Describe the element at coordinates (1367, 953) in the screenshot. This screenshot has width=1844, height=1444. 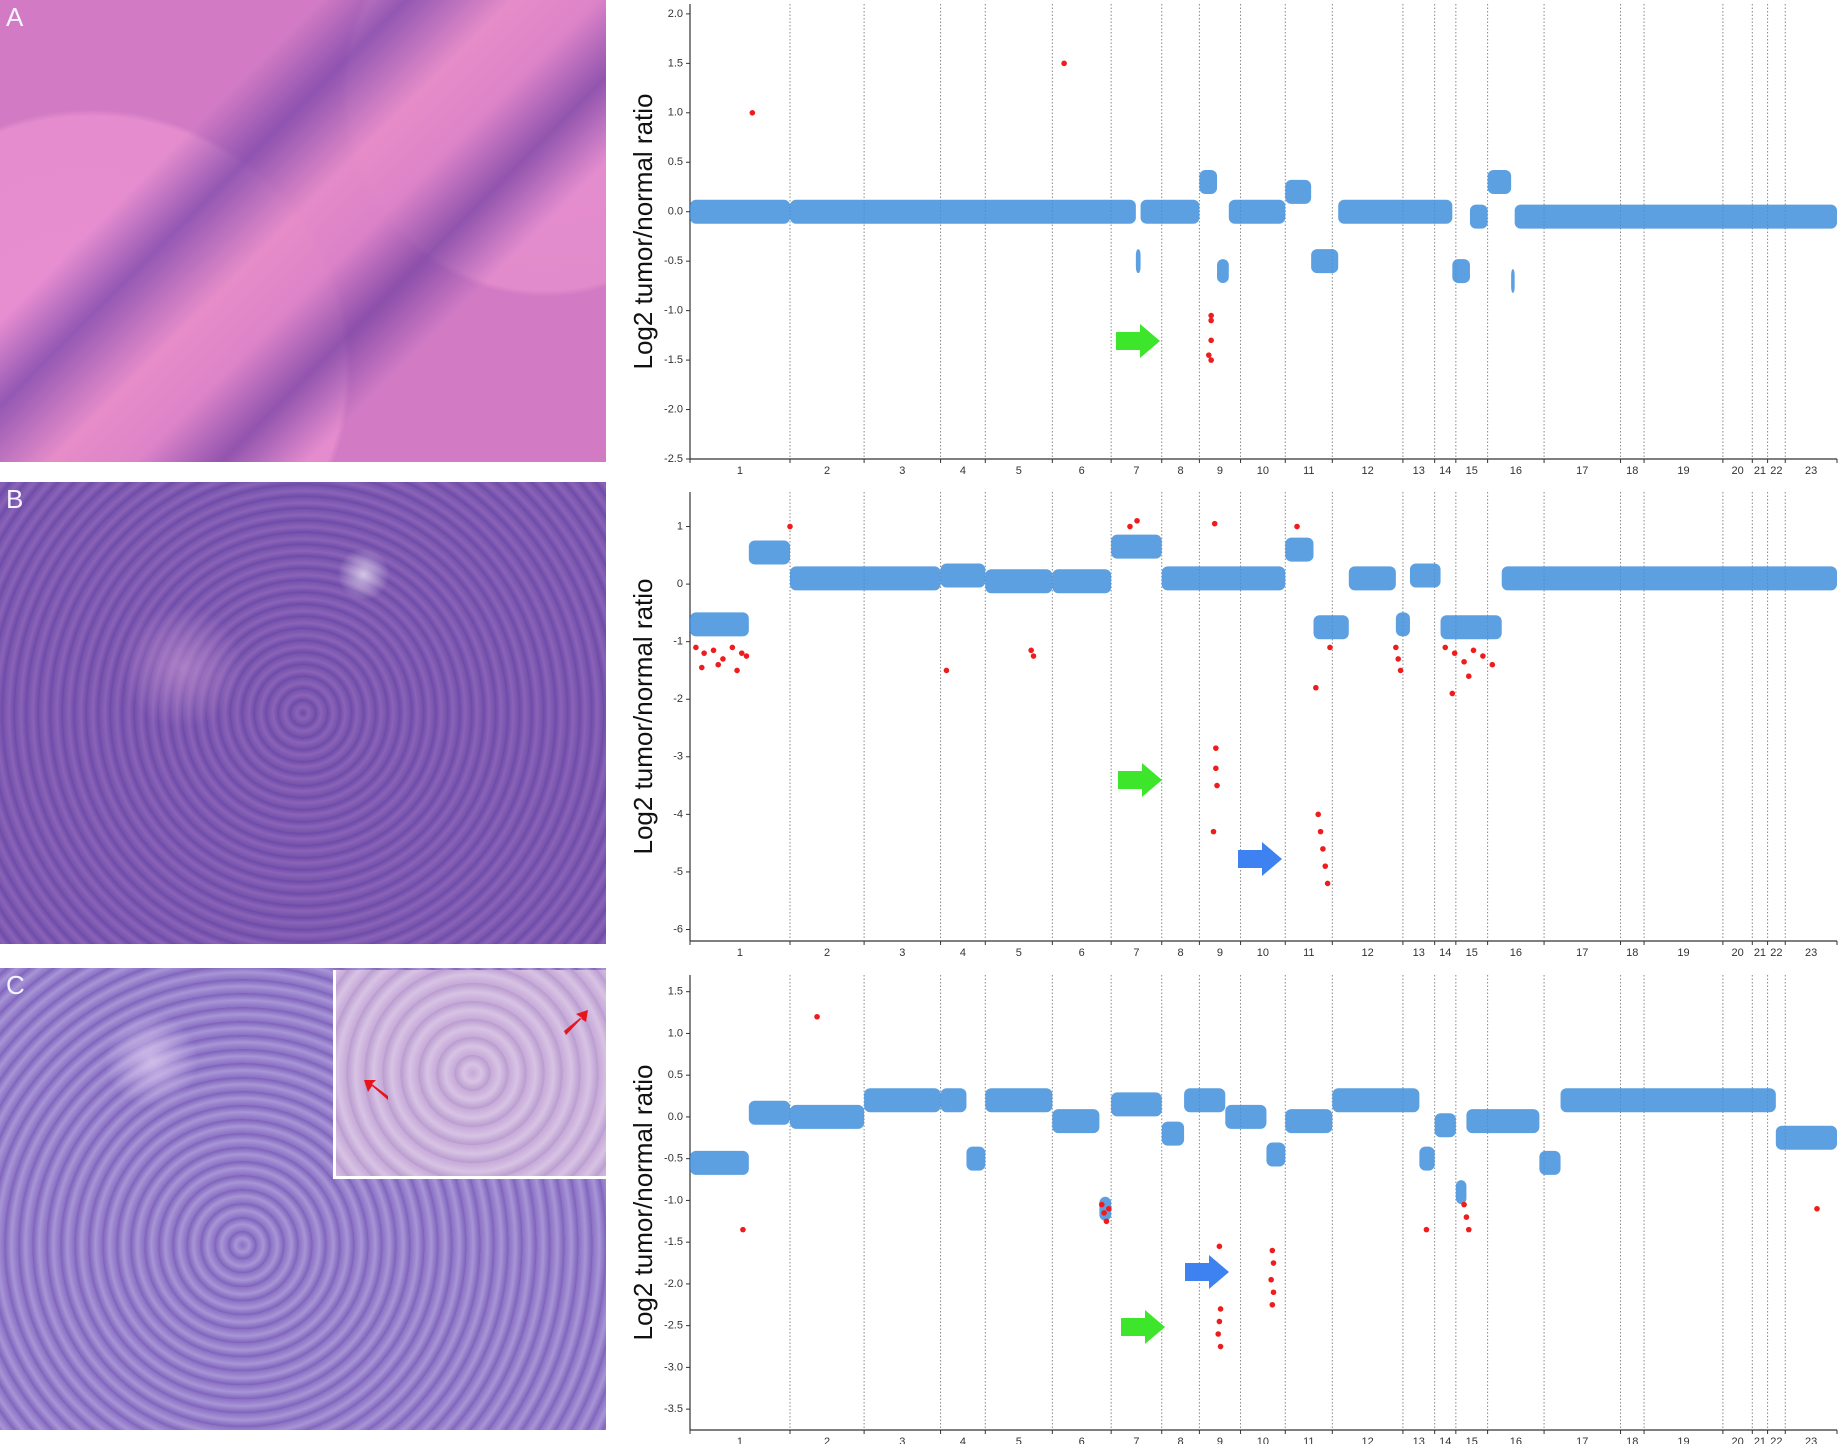
I see `chromosome-label: 12` at that location.